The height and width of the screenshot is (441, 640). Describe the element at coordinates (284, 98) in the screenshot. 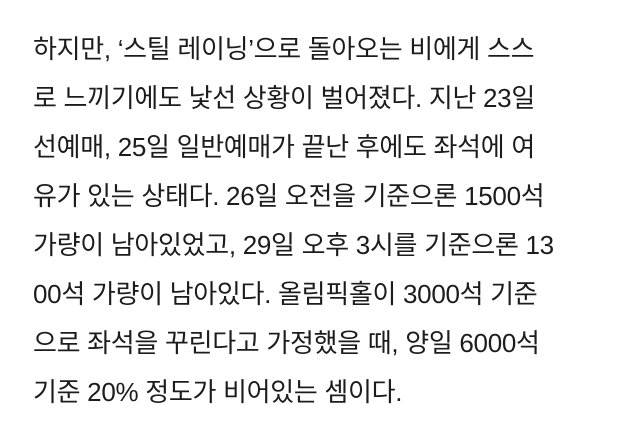

I see `paragraph-line: 로 느끼기에도 낯선 상황이 벌어졌다. 지난 23일` at that location.